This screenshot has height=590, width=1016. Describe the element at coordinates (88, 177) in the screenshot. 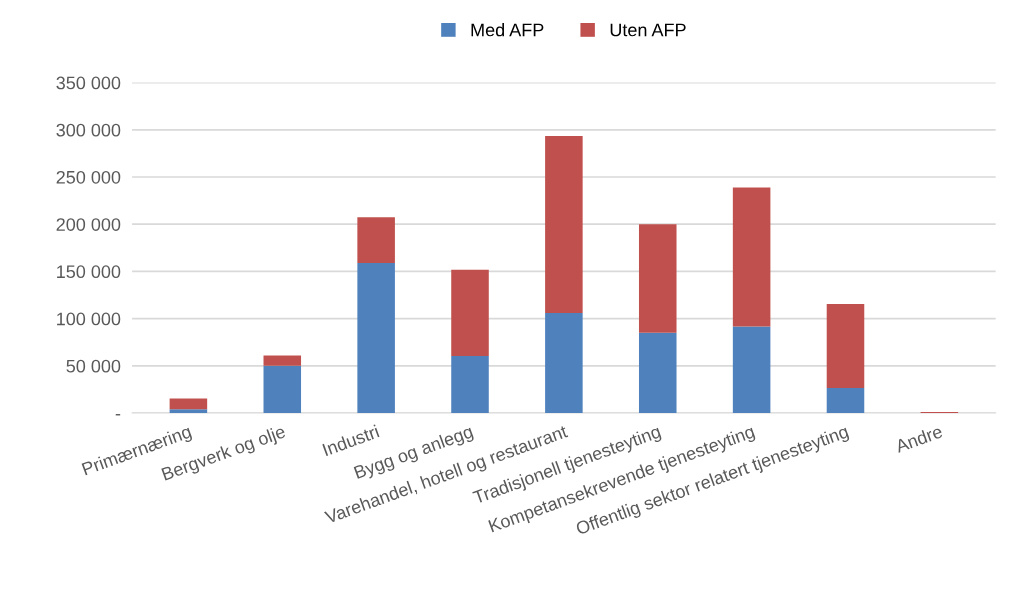

I see `y-tick-label: 250 000` at that location.